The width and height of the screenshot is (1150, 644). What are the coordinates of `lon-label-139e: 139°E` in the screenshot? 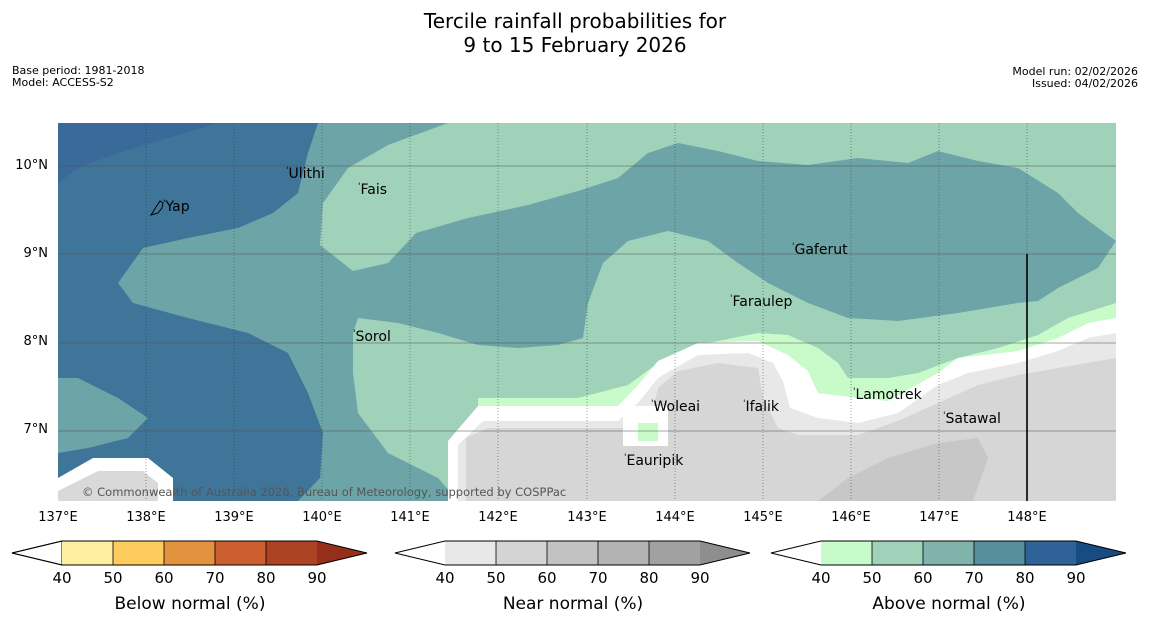 It's located at (234, 517).